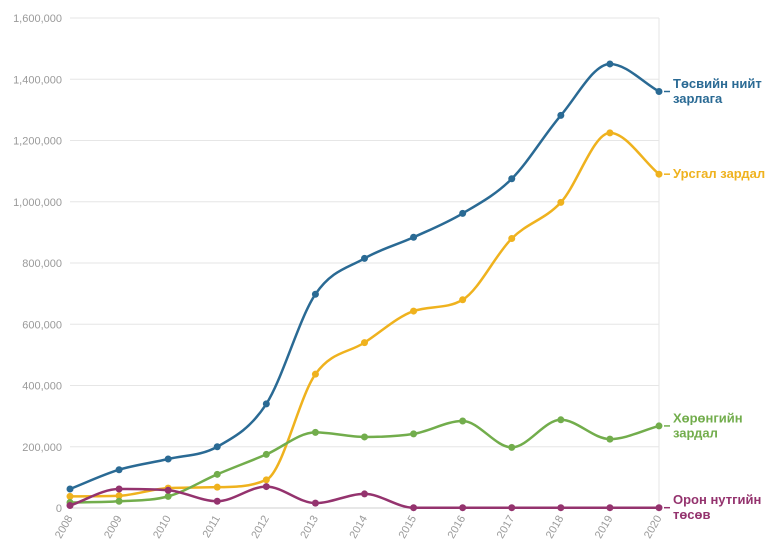  What do you see at coordinates (717, 83) in the screenshot?
I see `series-label-line: Төсвийн нийт` at bounding box center [717, 83].